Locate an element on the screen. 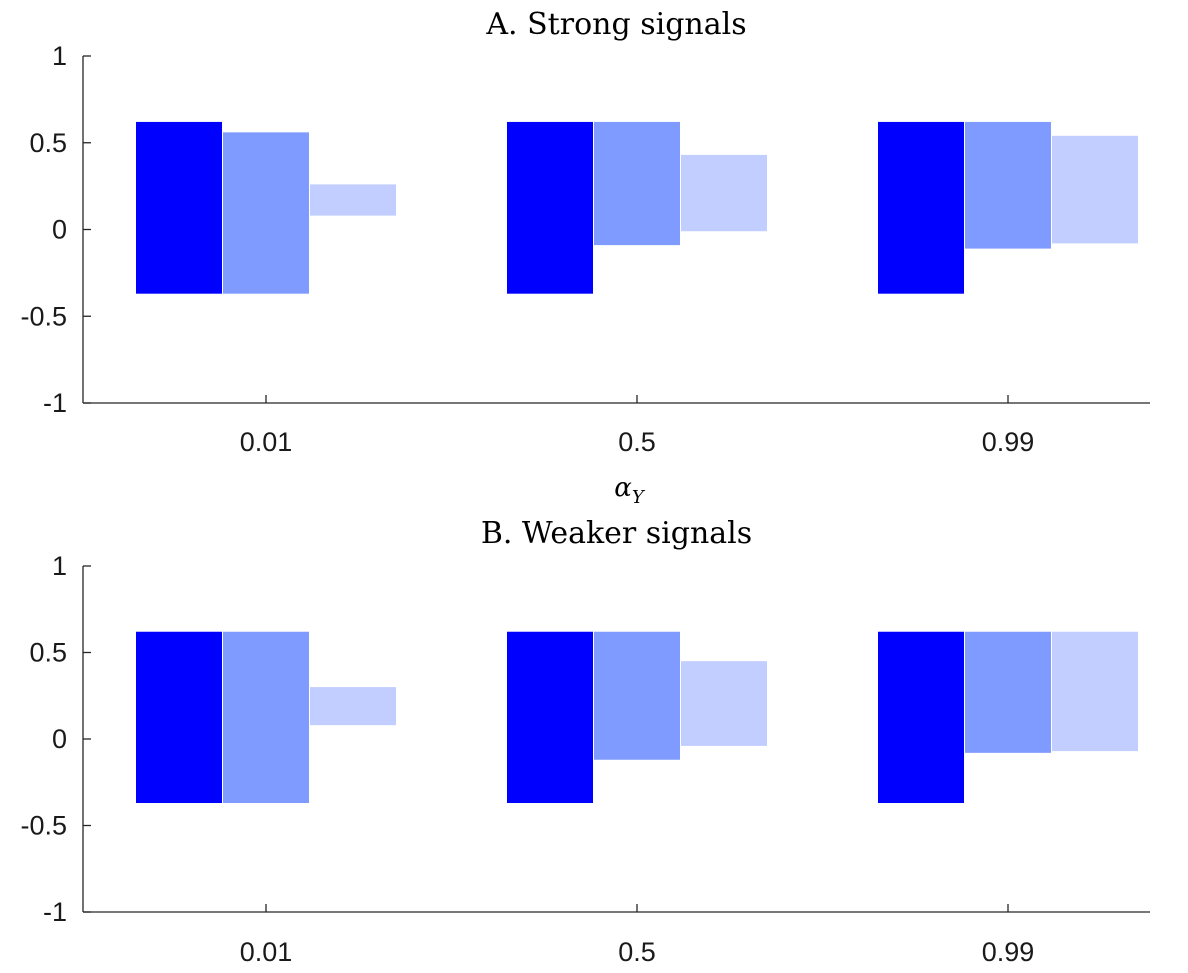  panel-title: B. Weaker signals is located at coordinates (616, 533).